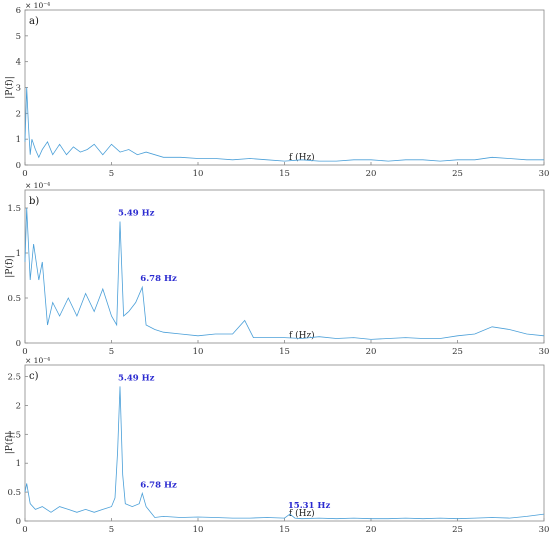  Describe the element at coordinates (14, 378) in the screenshot. I see `y-tick-label: 2.5` at that location.